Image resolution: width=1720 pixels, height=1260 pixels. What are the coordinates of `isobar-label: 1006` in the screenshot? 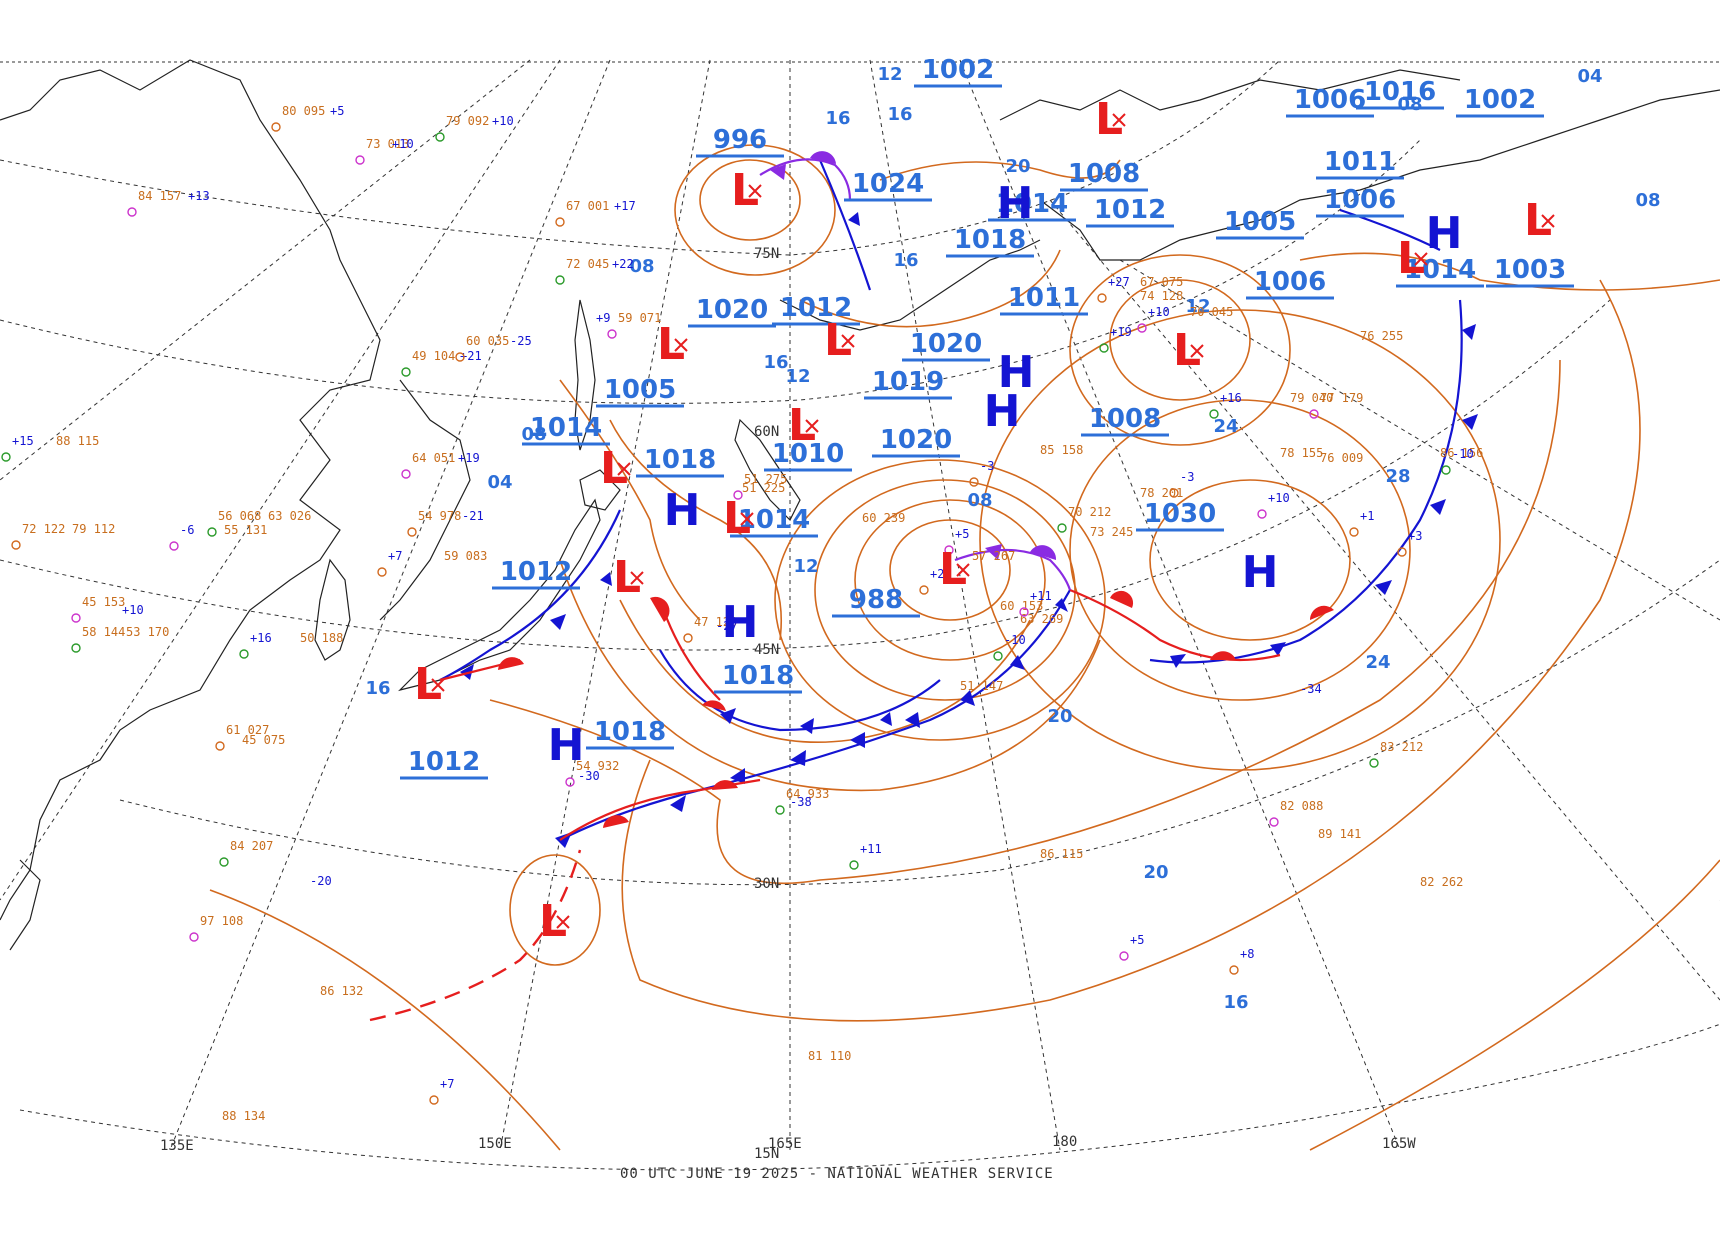 It's located at (1360, 201).